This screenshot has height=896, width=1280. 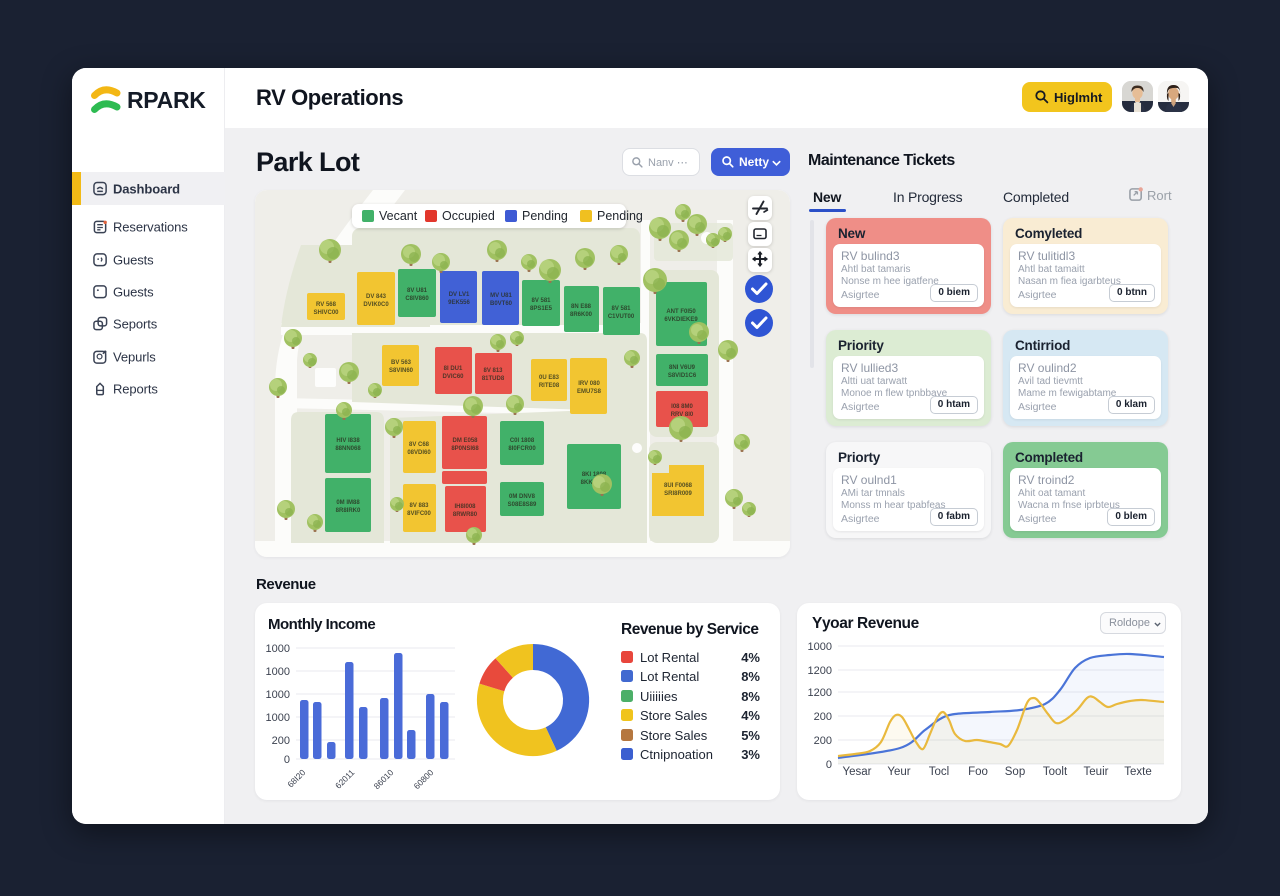 What do you see at coordinates (857, 772) in the screenshot?
I see `svg-text: Yesar` at bounding box center [857, 772].